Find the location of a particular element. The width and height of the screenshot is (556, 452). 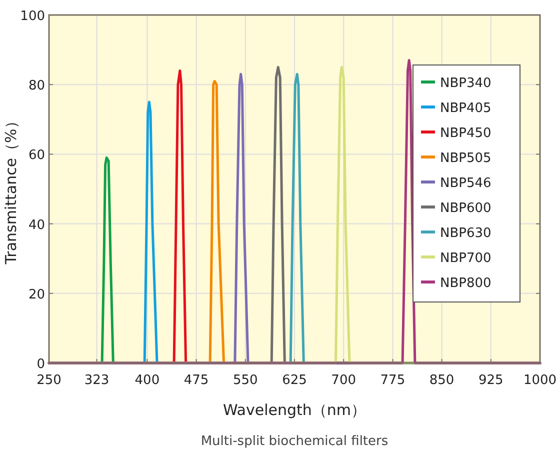

x-tick-label: 250 is located at coordinates (49, 380).